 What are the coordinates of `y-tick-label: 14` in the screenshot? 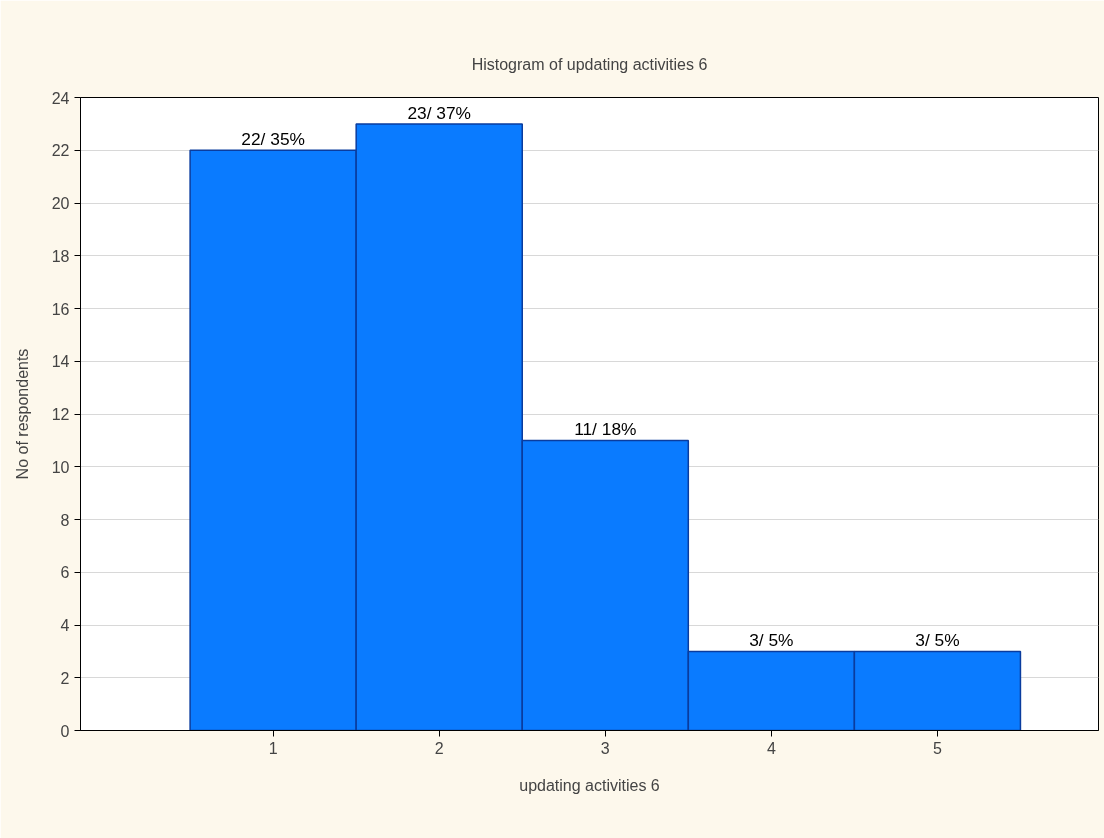 It's located at (60, 362).